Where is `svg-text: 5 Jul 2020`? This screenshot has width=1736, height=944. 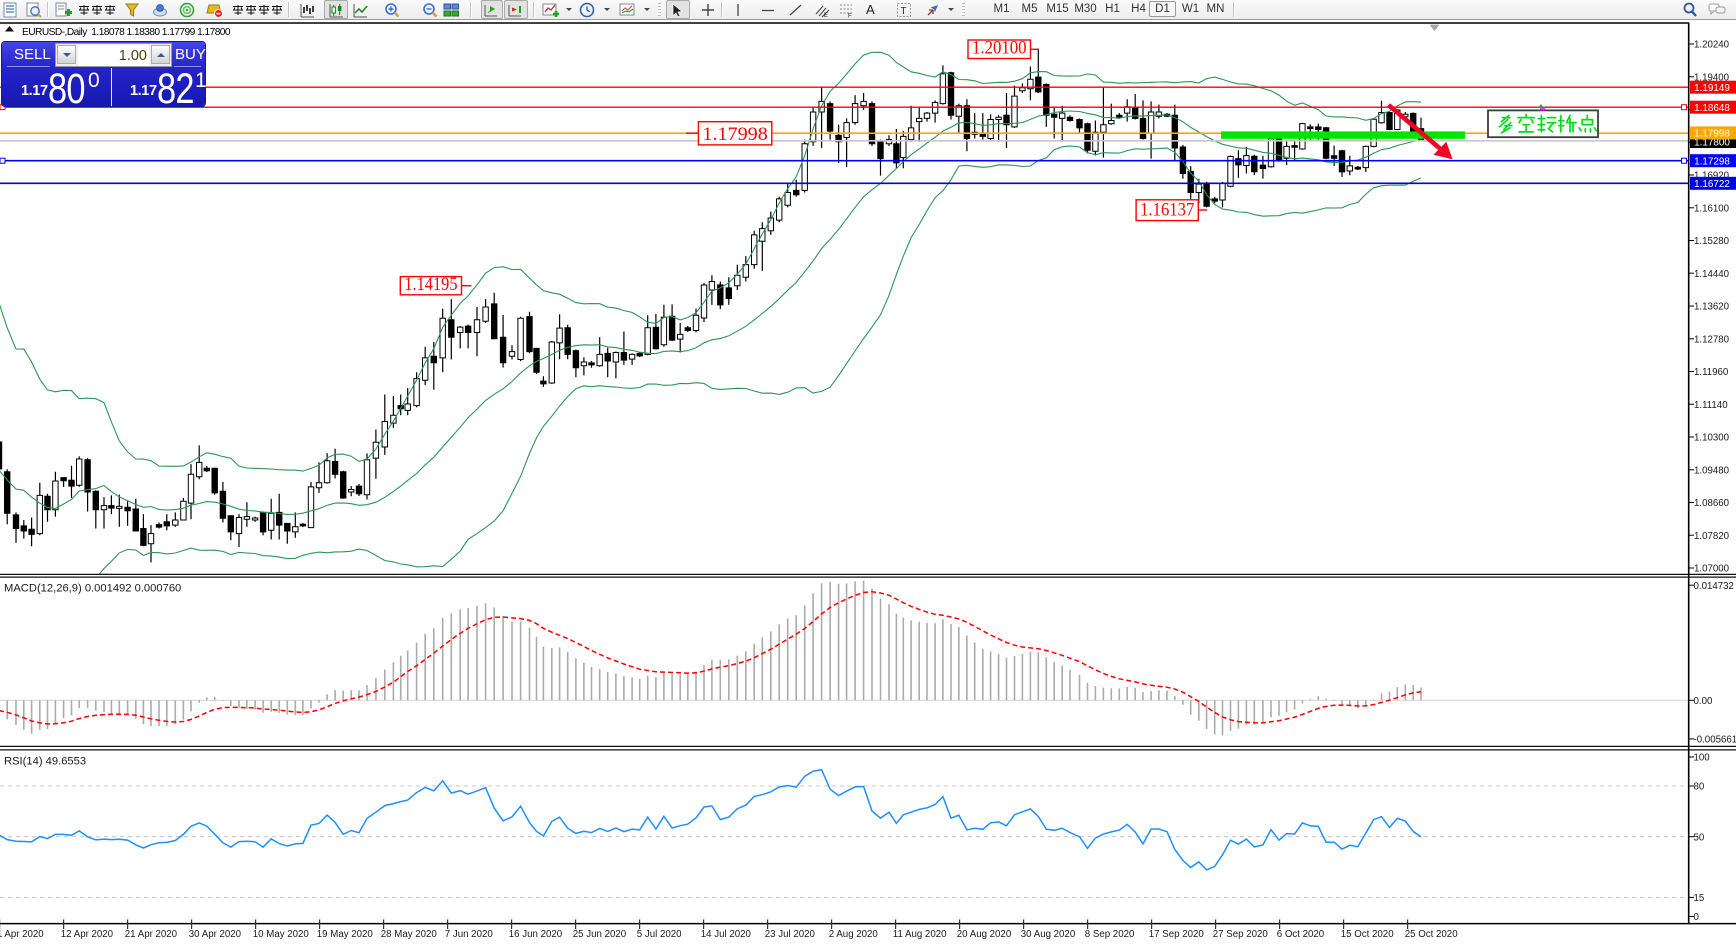
svg-text: 5 Jul 2020 is located at coordinates (659, 934).